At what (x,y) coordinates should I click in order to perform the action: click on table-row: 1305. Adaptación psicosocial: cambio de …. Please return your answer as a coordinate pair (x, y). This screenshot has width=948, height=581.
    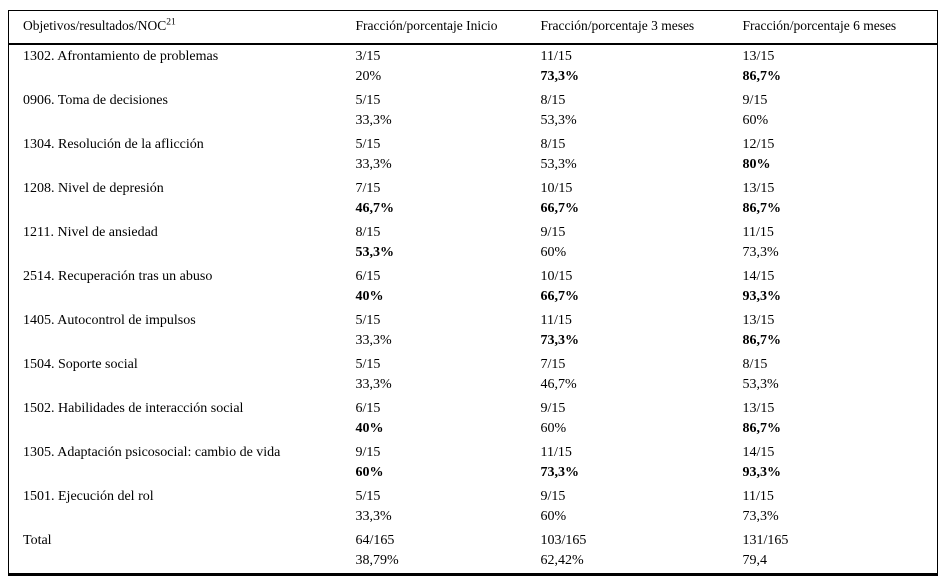
    Looking at the image, I should click on (473, 463).